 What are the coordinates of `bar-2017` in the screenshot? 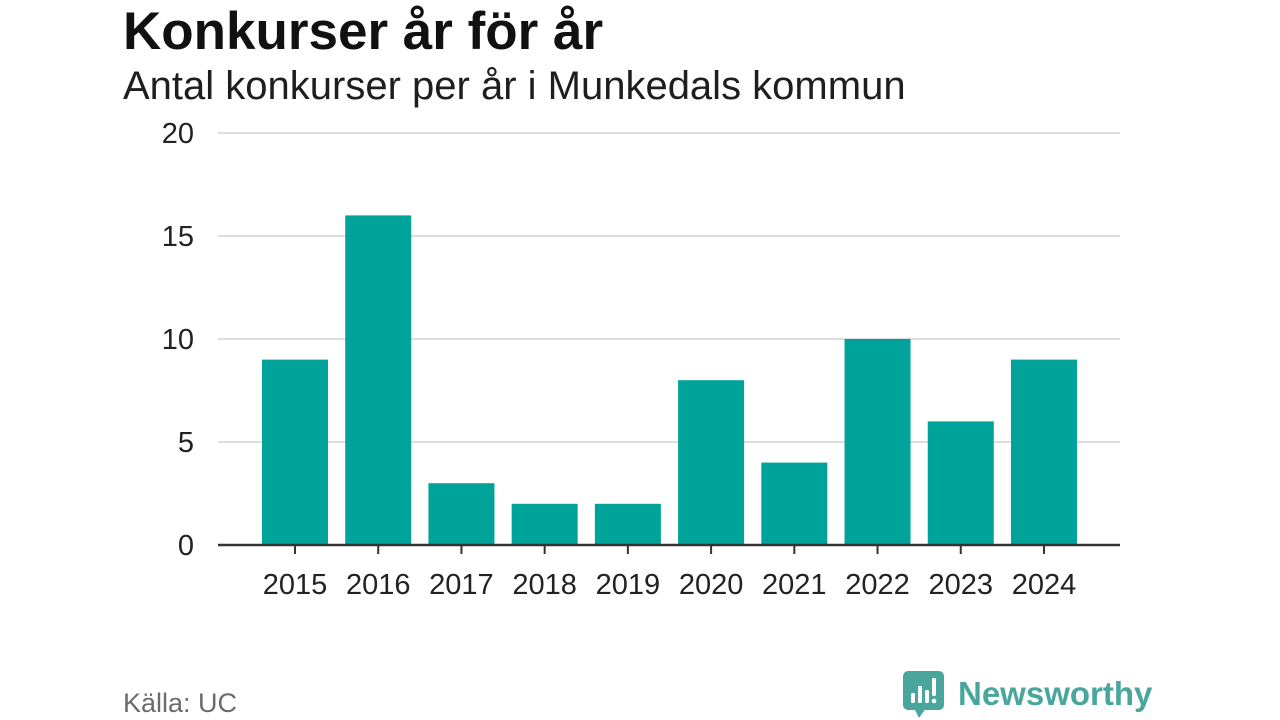 It's located at (461, 514).